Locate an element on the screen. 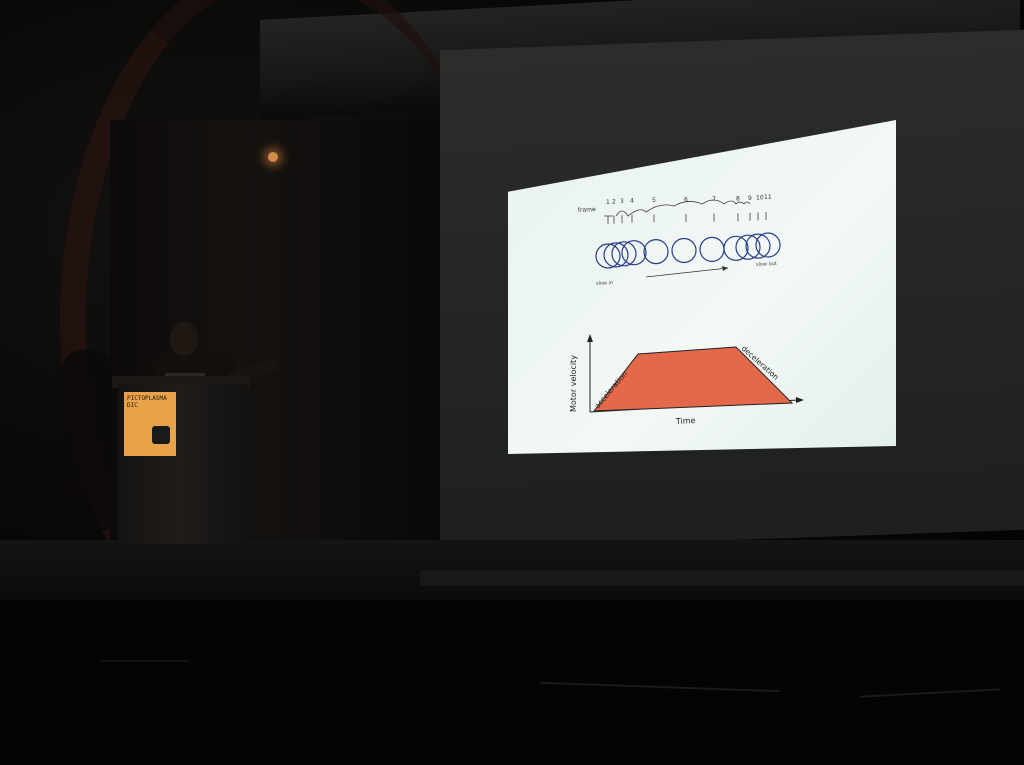  frame-number-row: 1 2 3 4 5 6 7 8 9 10 11 is located at coordinates (689, 200).